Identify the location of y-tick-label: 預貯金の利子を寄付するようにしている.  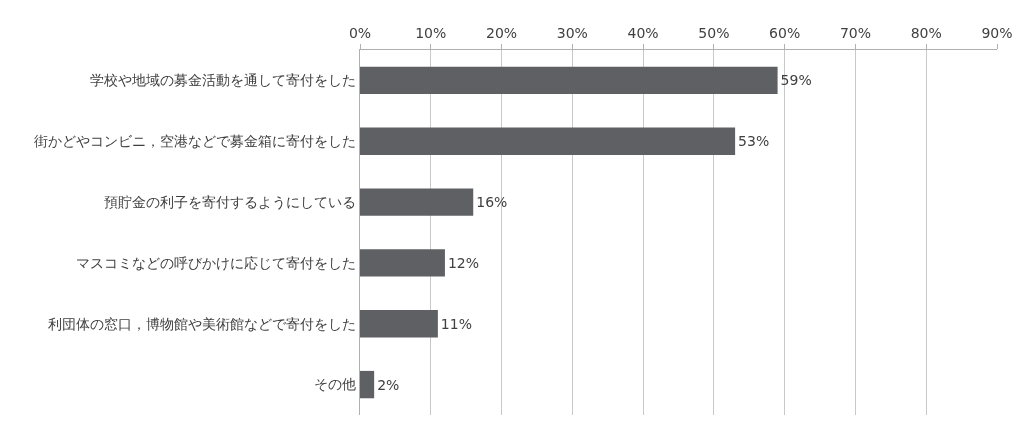
(230, 201).